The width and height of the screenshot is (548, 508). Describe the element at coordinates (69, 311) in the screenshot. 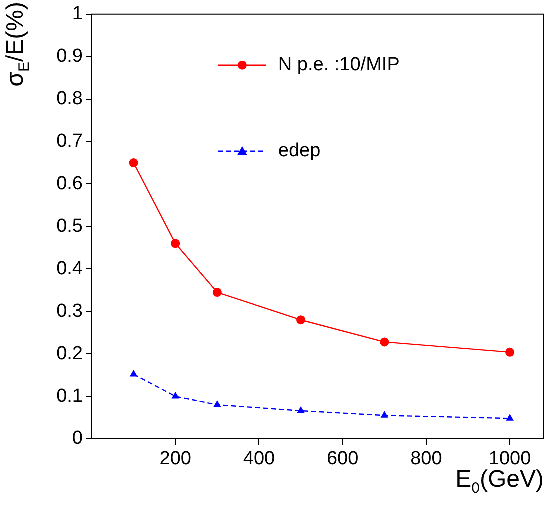

I see `y-tick-label: 0.3` at that location.